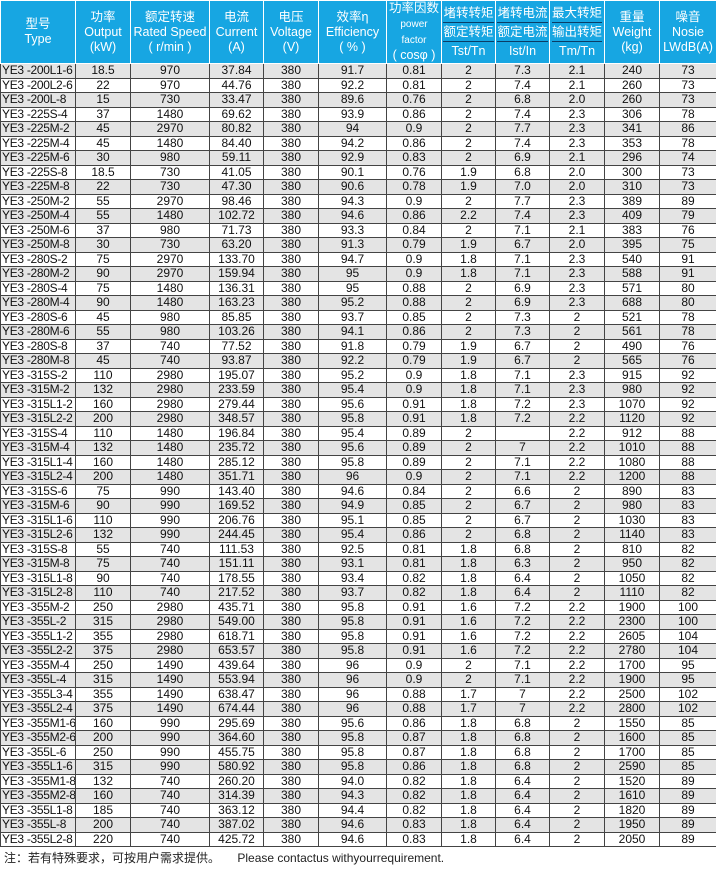 The height and width of the screenshot is (869, 716). What do you see at coordinates (103, 31) in the screenshot?
I see `header-text: Output` at bounding box center [103, 31].